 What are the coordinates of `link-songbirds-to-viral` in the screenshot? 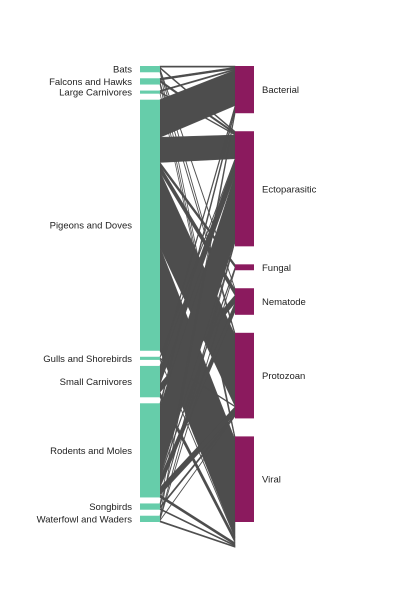 It's located at (197, 527).